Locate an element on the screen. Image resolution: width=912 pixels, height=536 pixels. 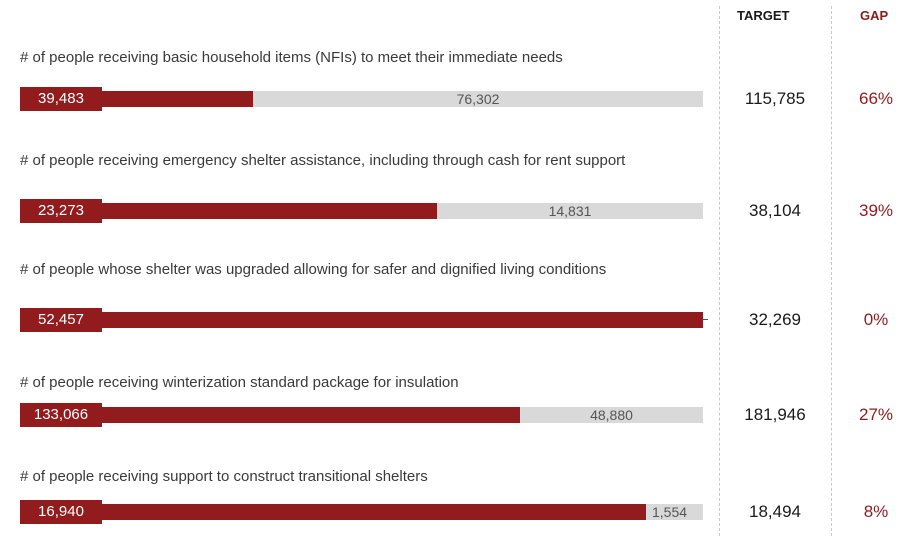
remaining-value-label: 14,831 is located at coordinates (570, 211).